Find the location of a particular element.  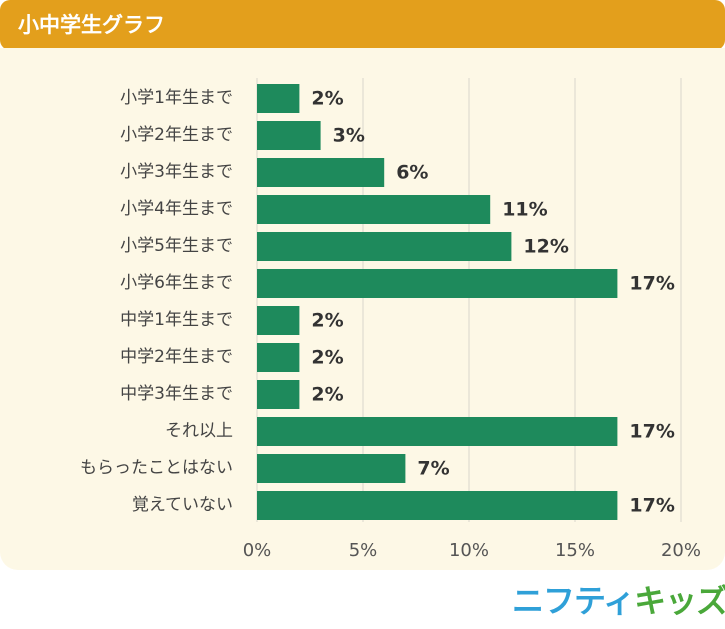

category-label: 中学2年生まで is located at coordinates (176, 357).